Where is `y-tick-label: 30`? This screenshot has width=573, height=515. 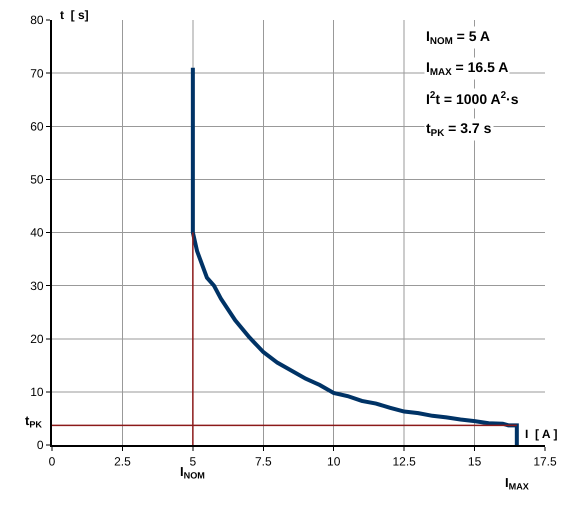 y-tick-label: 30 is located at coordinates (37, 285).